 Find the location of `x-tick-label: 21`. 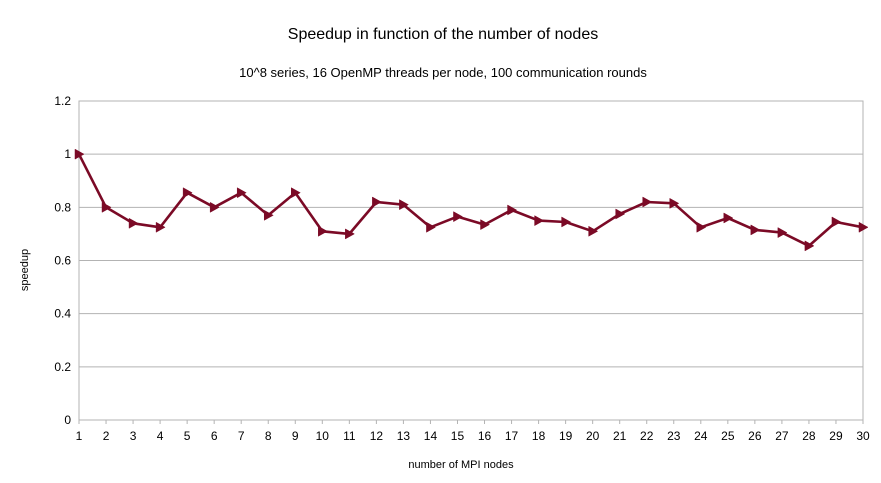

x-tick-label: 21 is located at coordinates (620, 436).